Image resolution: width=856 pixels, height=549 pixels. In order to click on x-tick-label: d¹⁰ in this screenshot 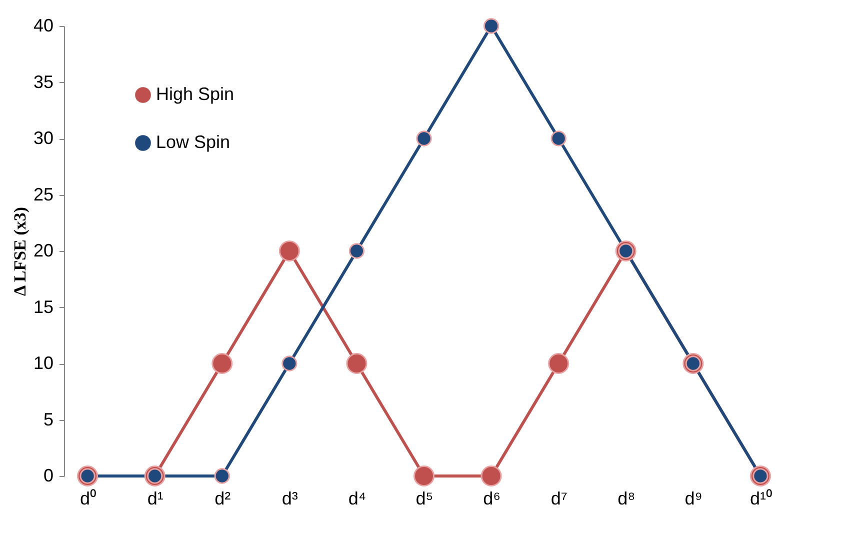, I will do `click(761, 498)`.